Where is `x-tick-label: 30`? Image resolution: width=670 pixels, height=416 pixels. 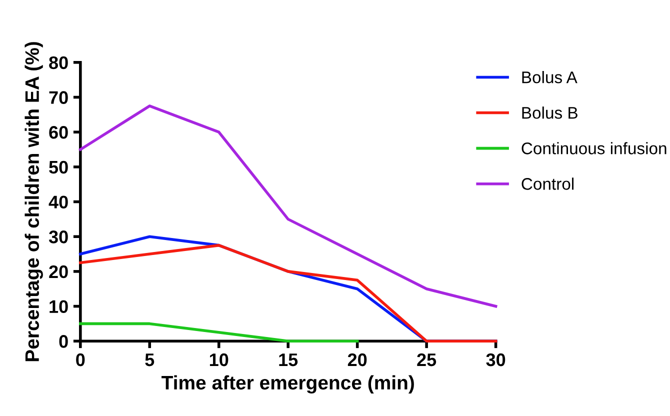
x-tick-label: 30 is located at coordinates (496, 359).